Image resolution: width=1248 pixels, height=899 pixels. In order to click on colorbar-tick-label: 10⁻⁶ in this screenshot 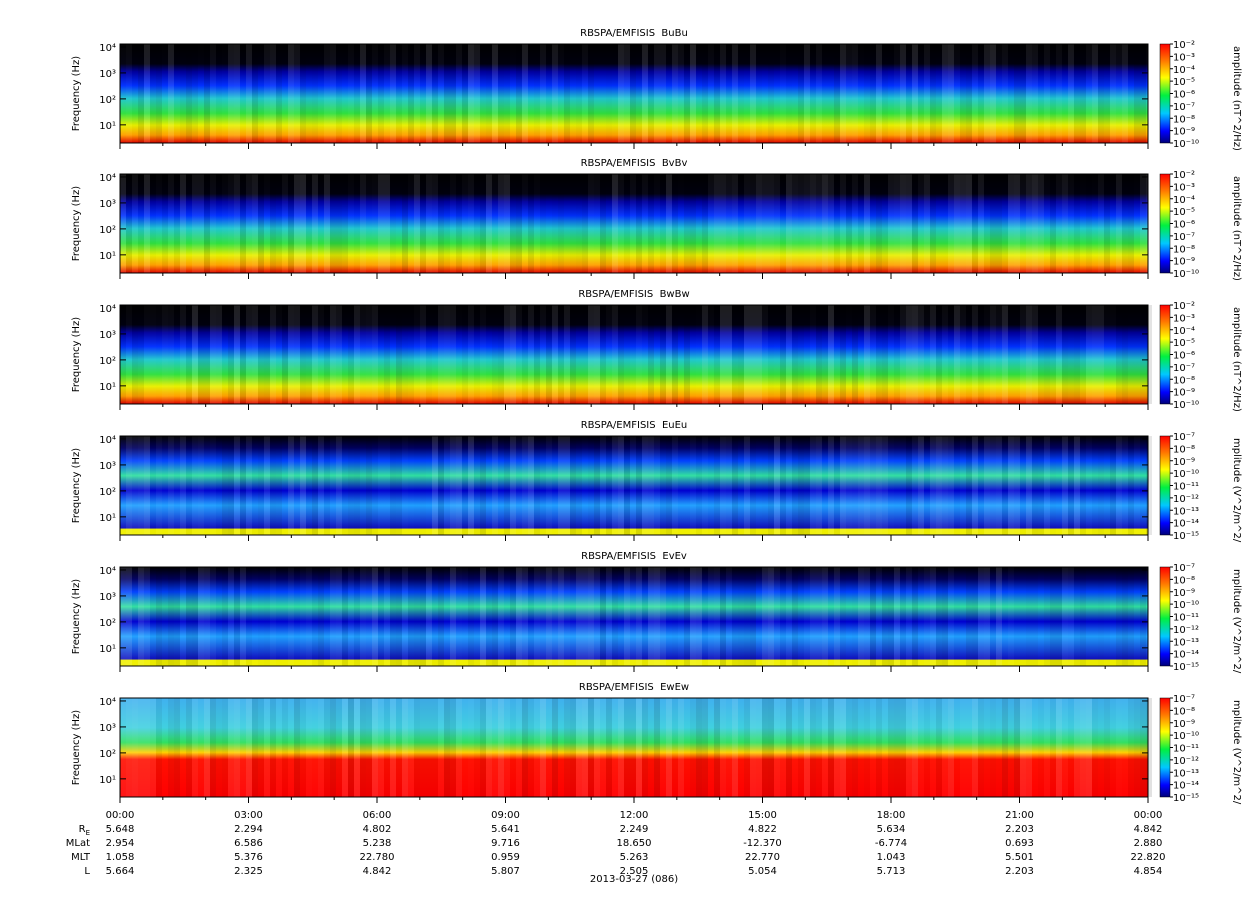, I will do `click(1184, 356)`.